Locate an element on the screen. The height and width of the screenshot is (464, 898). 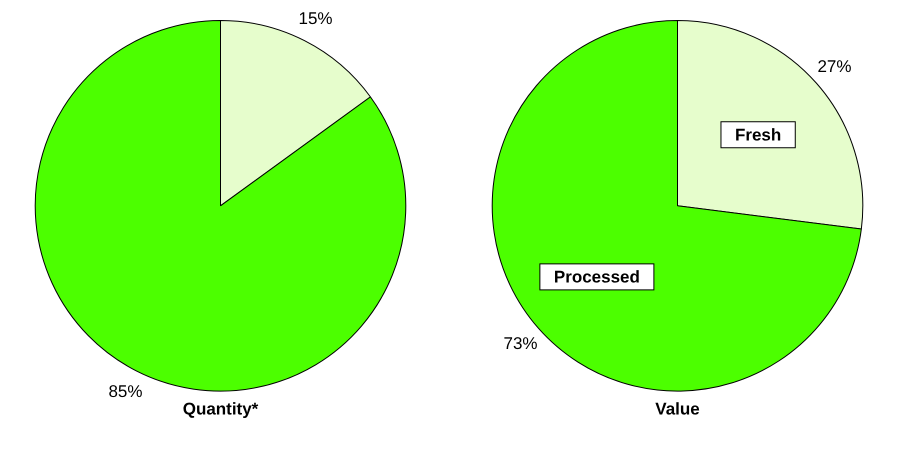
text: Value is located at coordinates (677, 408).